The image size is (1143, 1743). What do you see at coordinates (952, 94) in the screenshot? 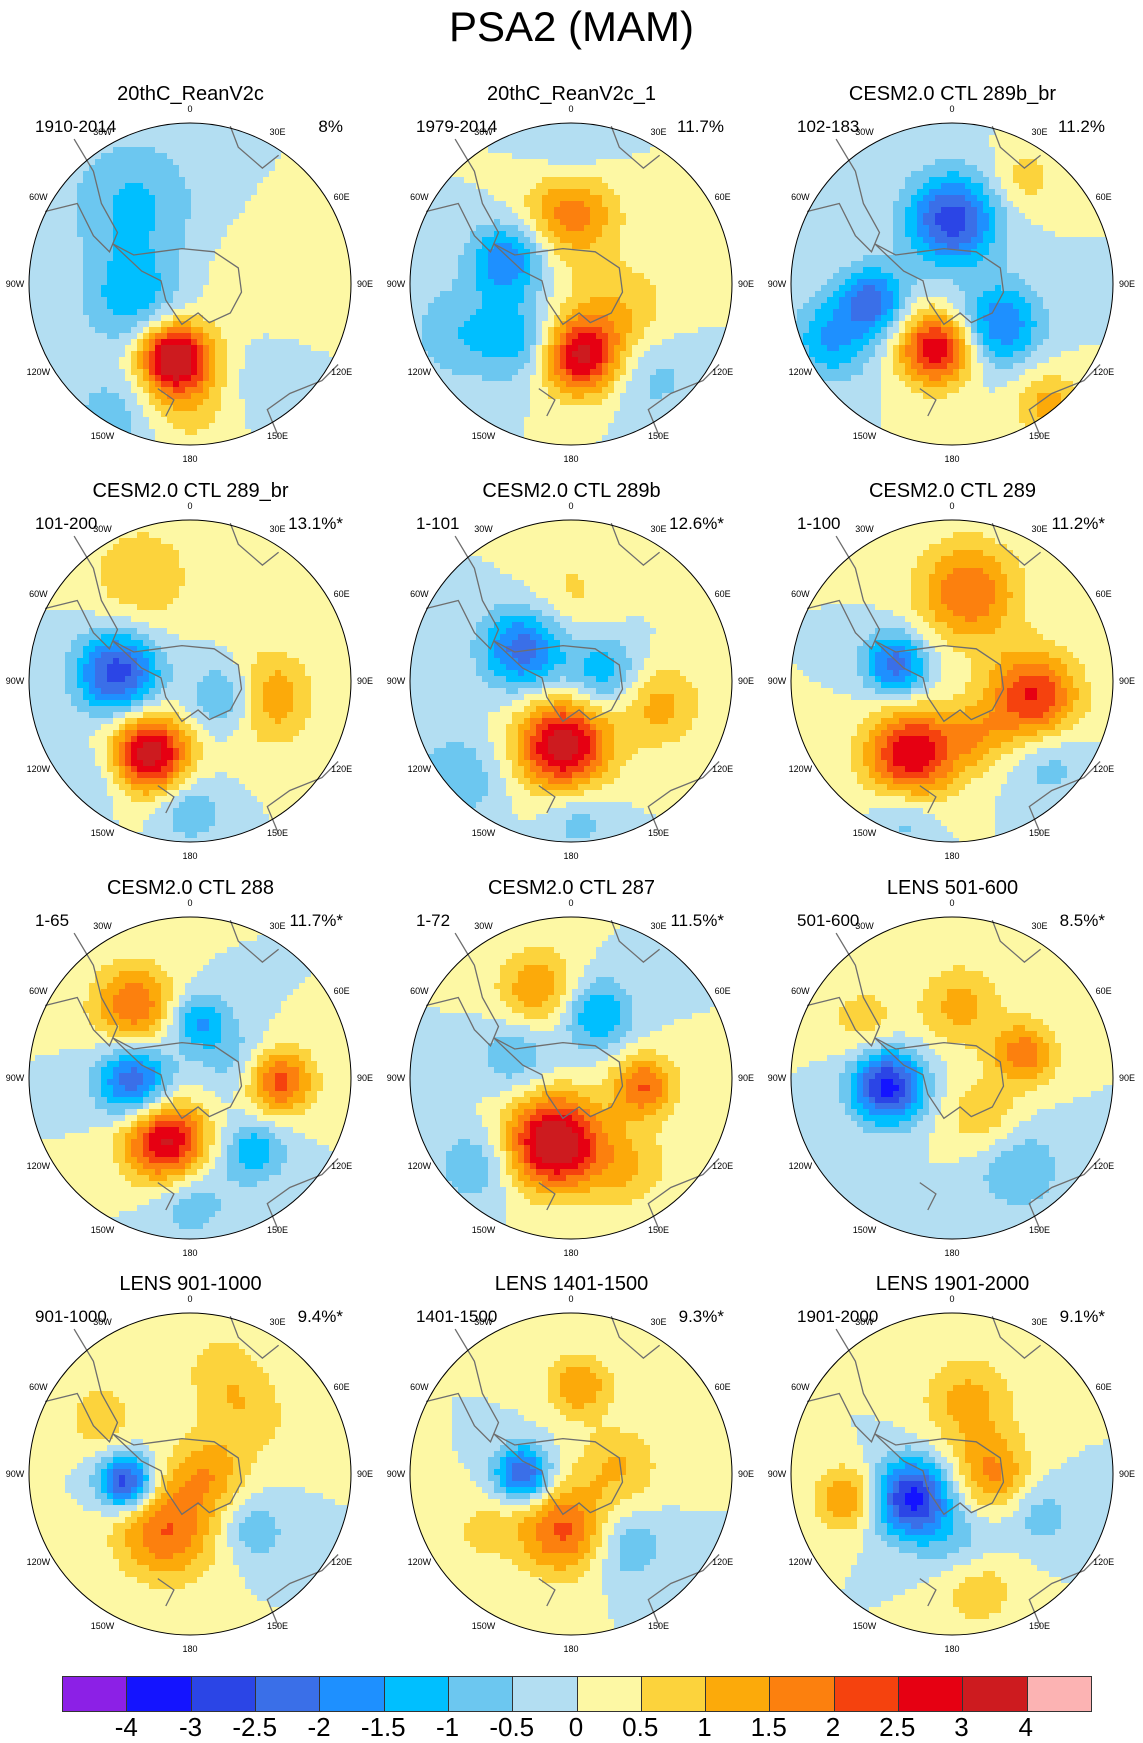
I see `panel-title: CESM2.0 CTL 289b_br` at bounding box center [952, 94].